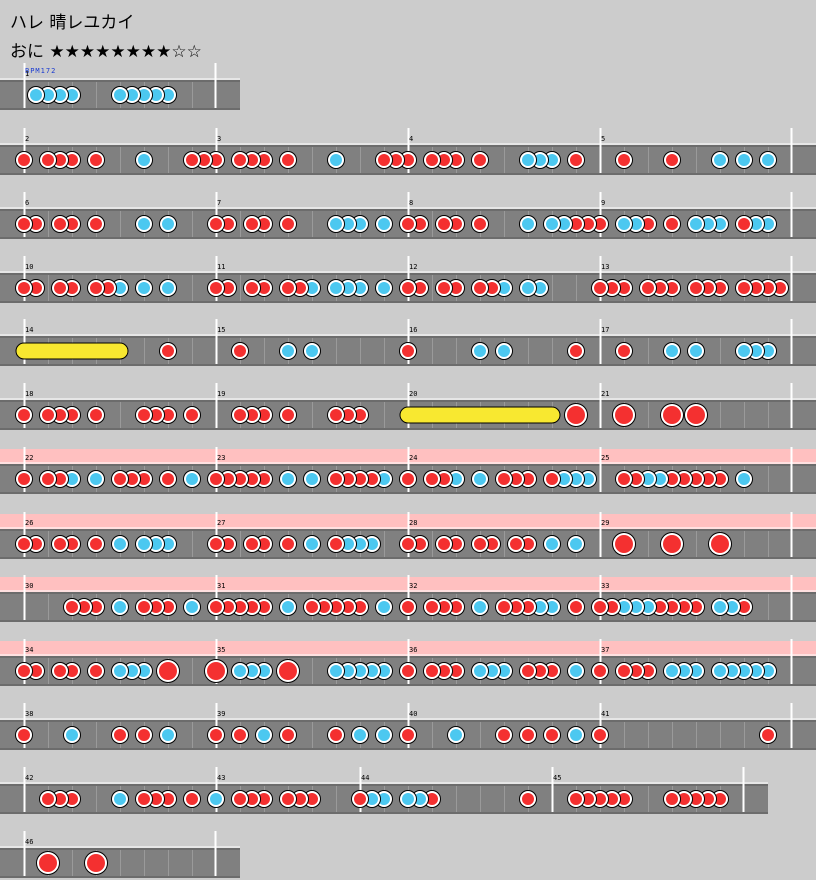 This screenshot has width=816, height=880. Describe the element at coordinates (27, 139) in the screenshot. I see `measure-number: 2` at that location.